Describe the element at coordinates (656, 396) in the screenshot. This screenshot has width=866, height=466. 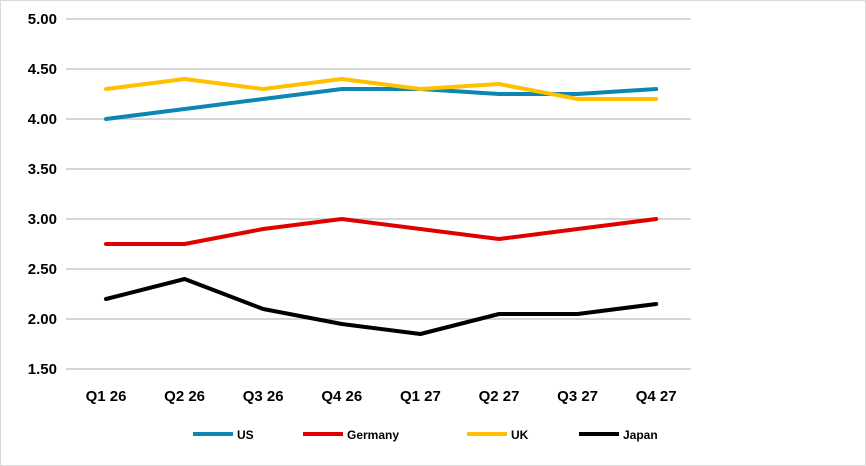
I see `x-tick-label: Q4 27` at that location.